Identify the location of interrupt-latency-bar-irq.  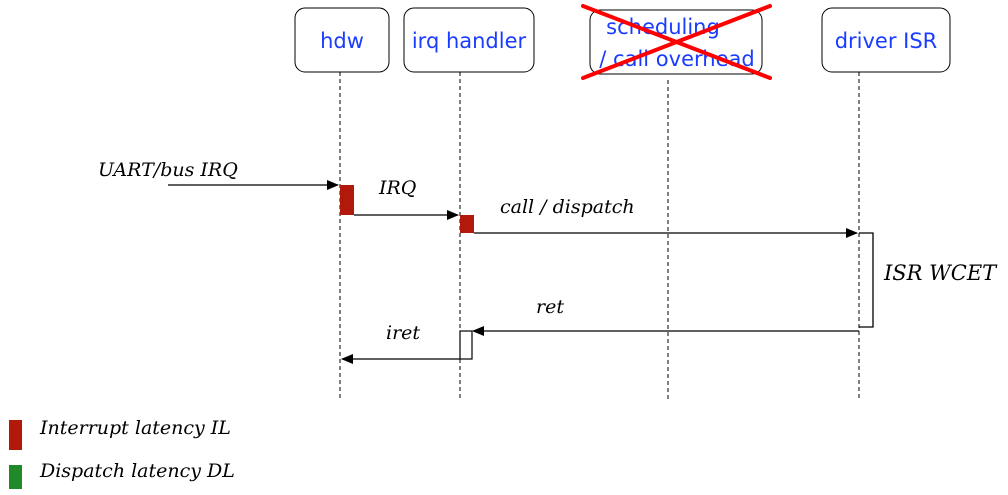
(467, 224).